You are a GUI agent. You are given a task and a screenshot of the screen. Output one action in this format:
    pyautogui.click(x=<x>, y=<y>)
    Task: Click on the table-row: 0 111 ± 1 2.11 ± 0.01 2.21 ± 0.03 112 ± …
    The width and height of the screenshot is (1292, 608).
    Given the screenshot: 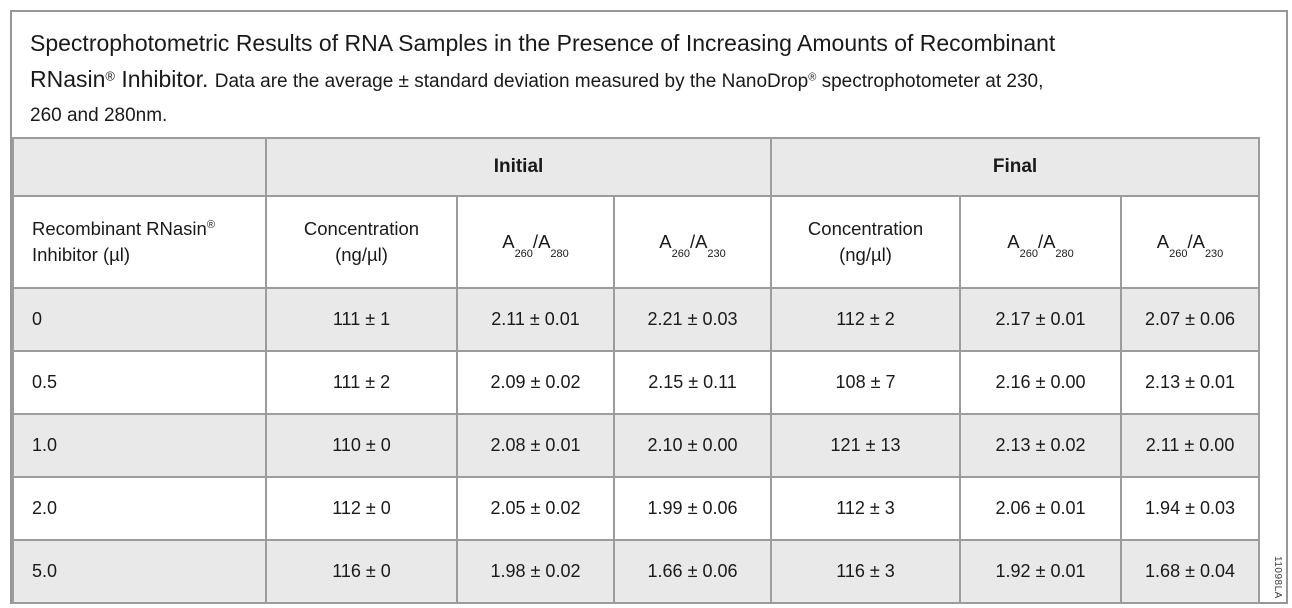 What is the action you would take?
    pyautogui.click(x=636, y=319)
    